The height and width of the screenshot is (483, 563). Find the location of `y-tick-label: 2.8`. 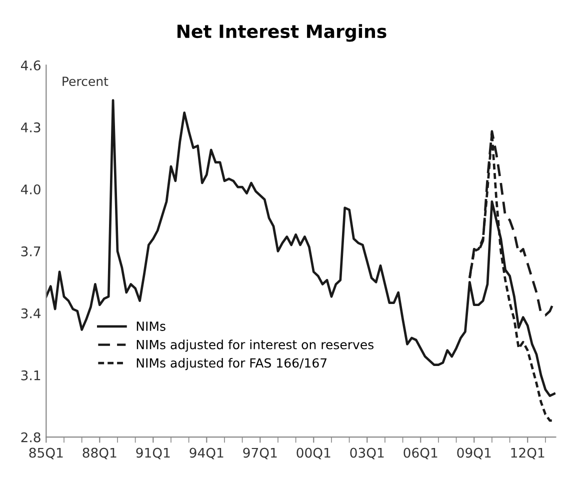

y-tick-label: 2.8 is located at coordinates (30, 437).